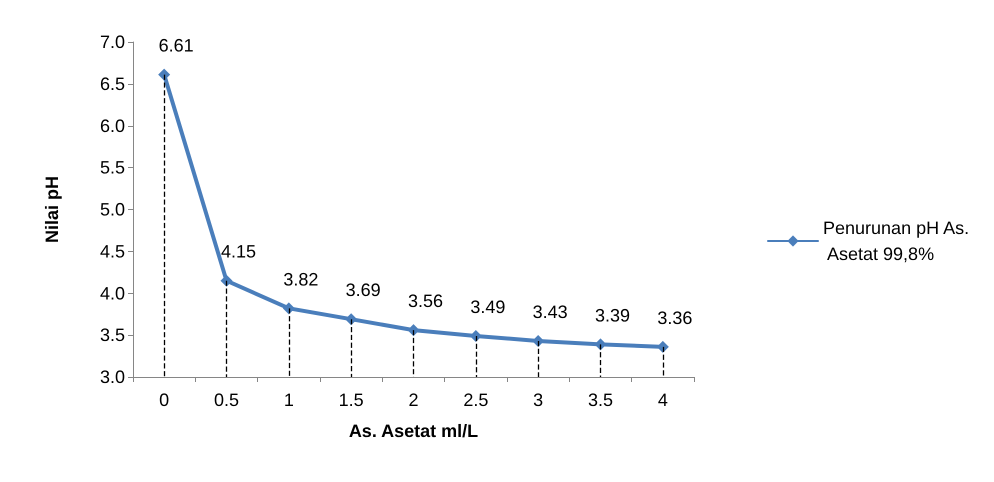 This screenshot has width=994, height=482. What do you see at coordinates (112, 377) in the screenshot?
I see `y-tick-label: 3.0` at bounding box center [112, 377].